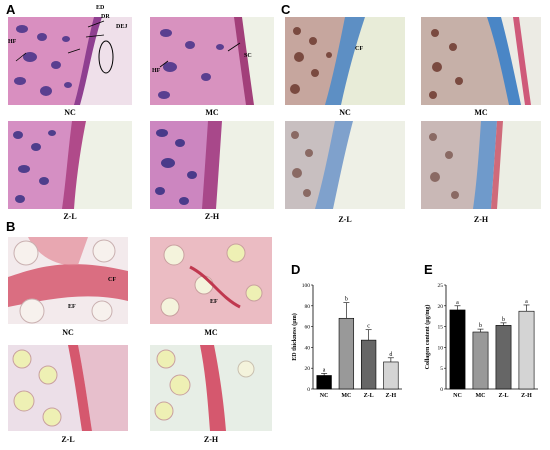  I want to click on vg-image-zl, so click(68, 388).